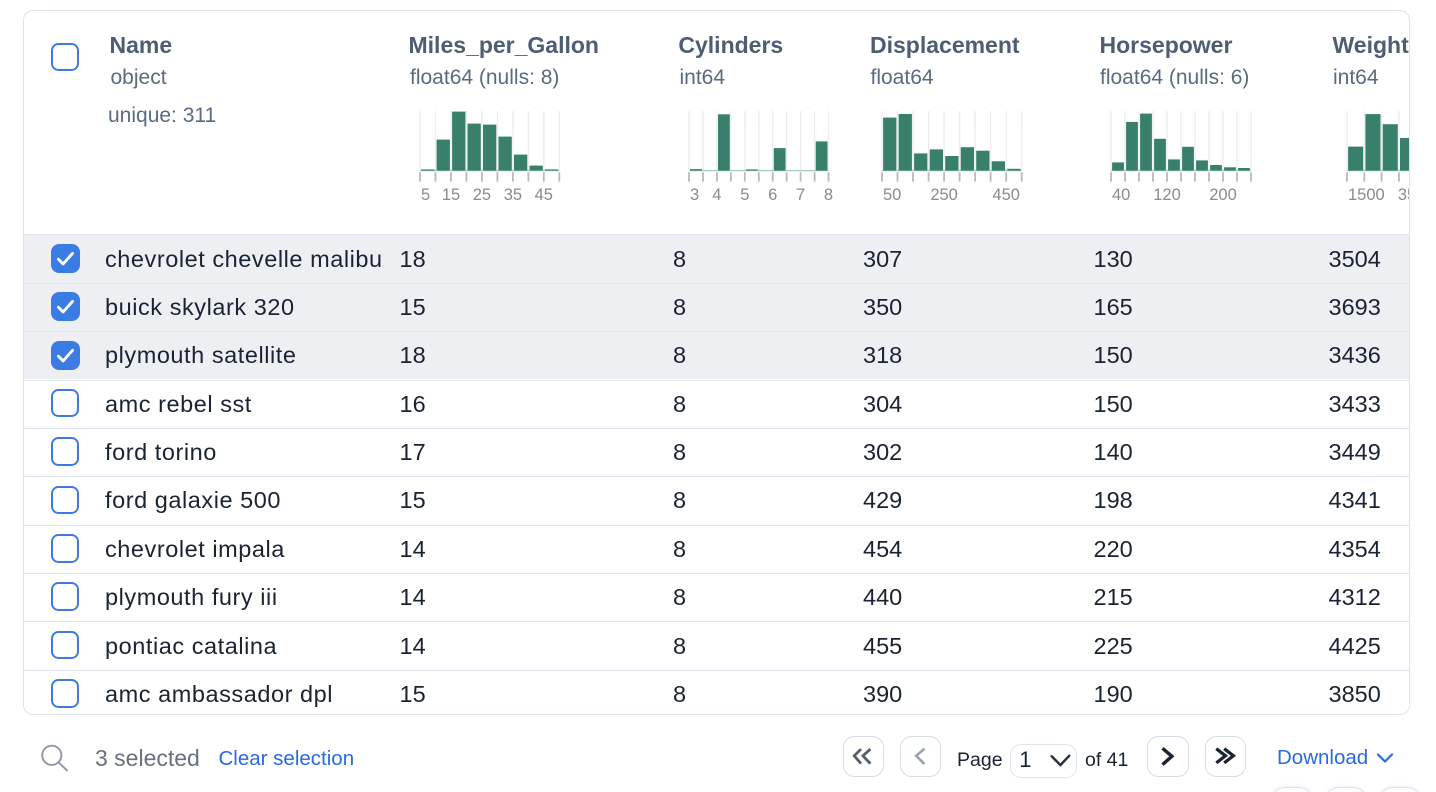 This screenshot has height=792, width=1436. I want to click on svg-text: 4, so click(716, 195).